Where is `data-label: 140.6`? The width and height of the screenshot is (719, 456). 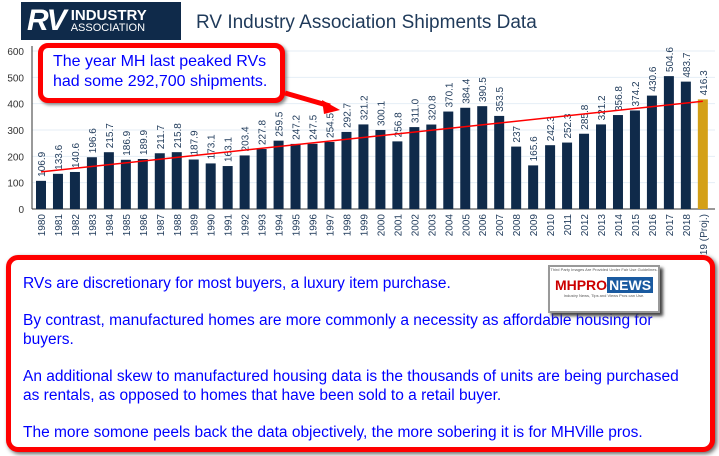
data-label: 140.6 is located at coordinates (76, 155).